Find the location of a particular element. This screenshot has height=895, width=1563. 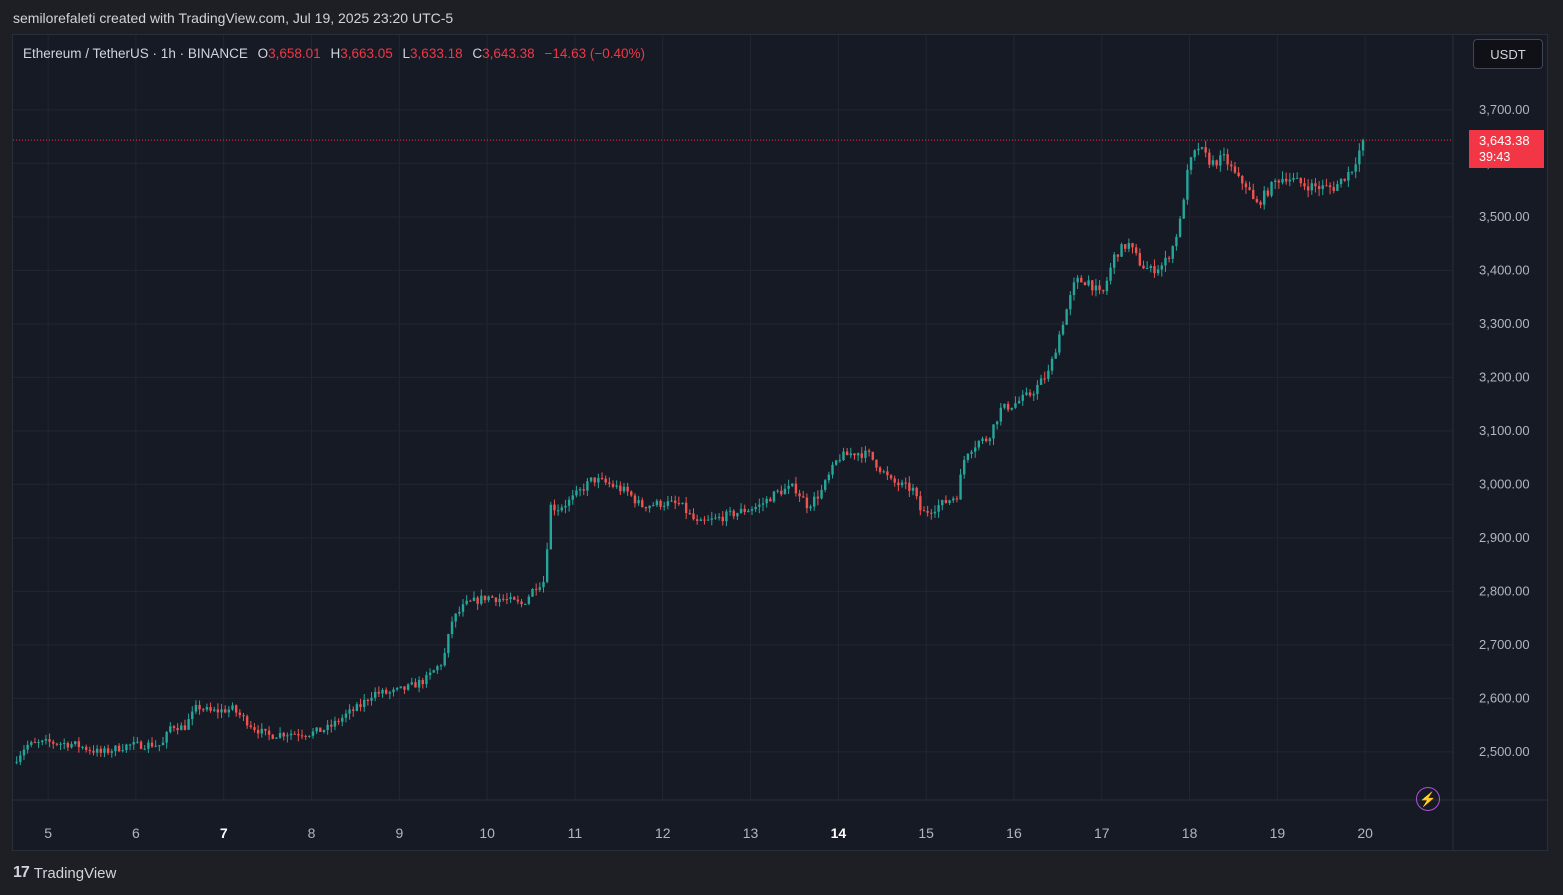

tradingview-logo-icon: 17 is located at coordinates (21, 872).